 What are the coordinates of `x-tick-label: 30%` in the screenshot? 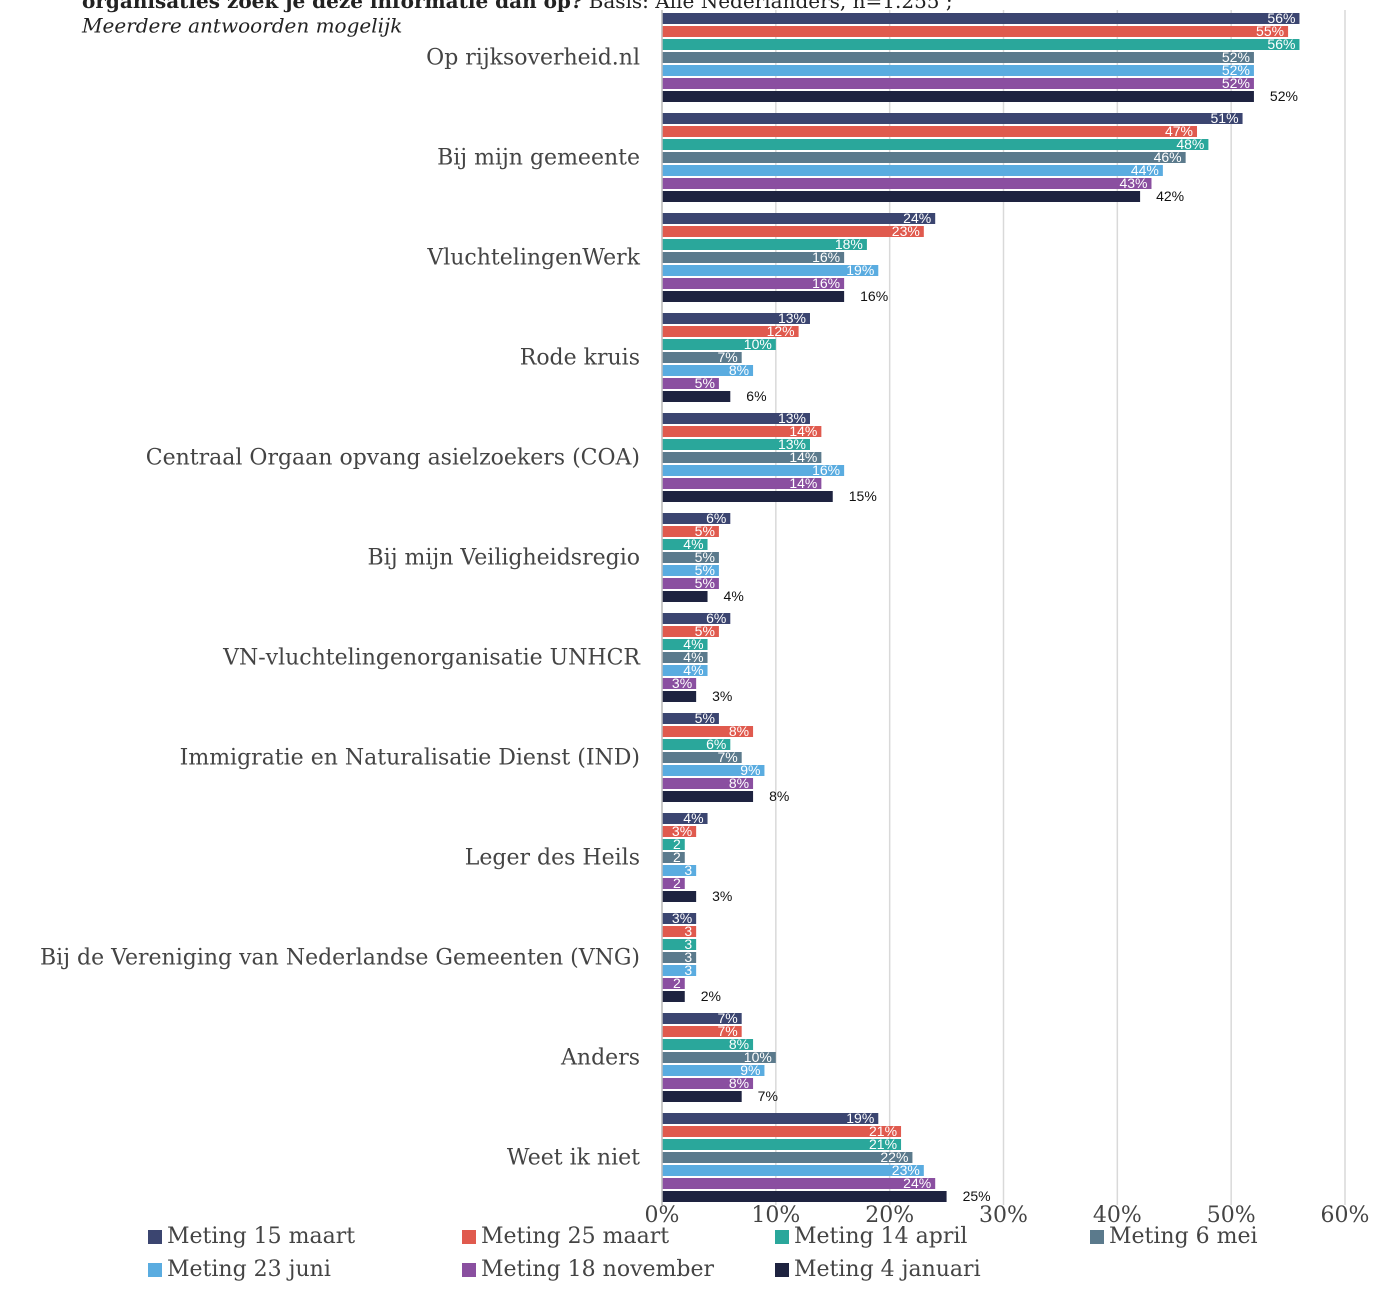 It's located at (1003, 1215).